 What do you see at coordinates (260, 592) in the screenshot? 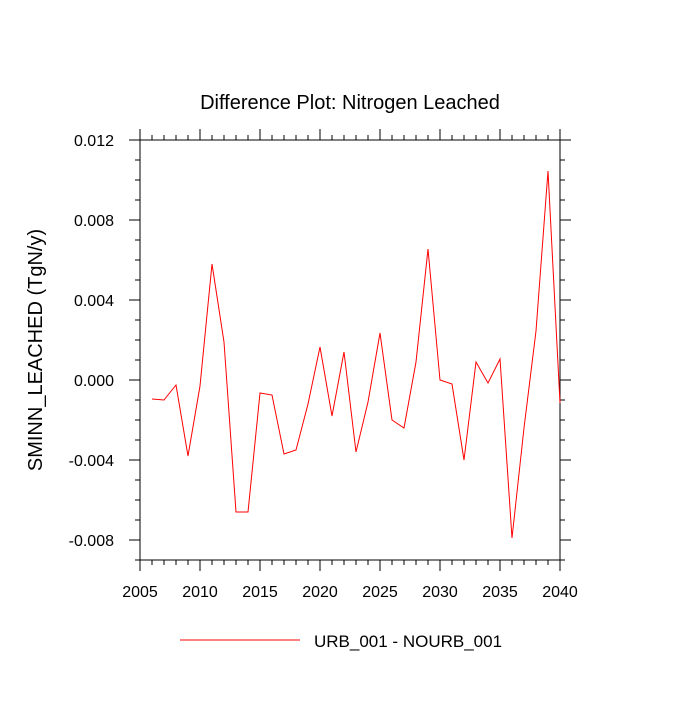
I see `x-tick-label: 2015` at bounding box center [260, 592].